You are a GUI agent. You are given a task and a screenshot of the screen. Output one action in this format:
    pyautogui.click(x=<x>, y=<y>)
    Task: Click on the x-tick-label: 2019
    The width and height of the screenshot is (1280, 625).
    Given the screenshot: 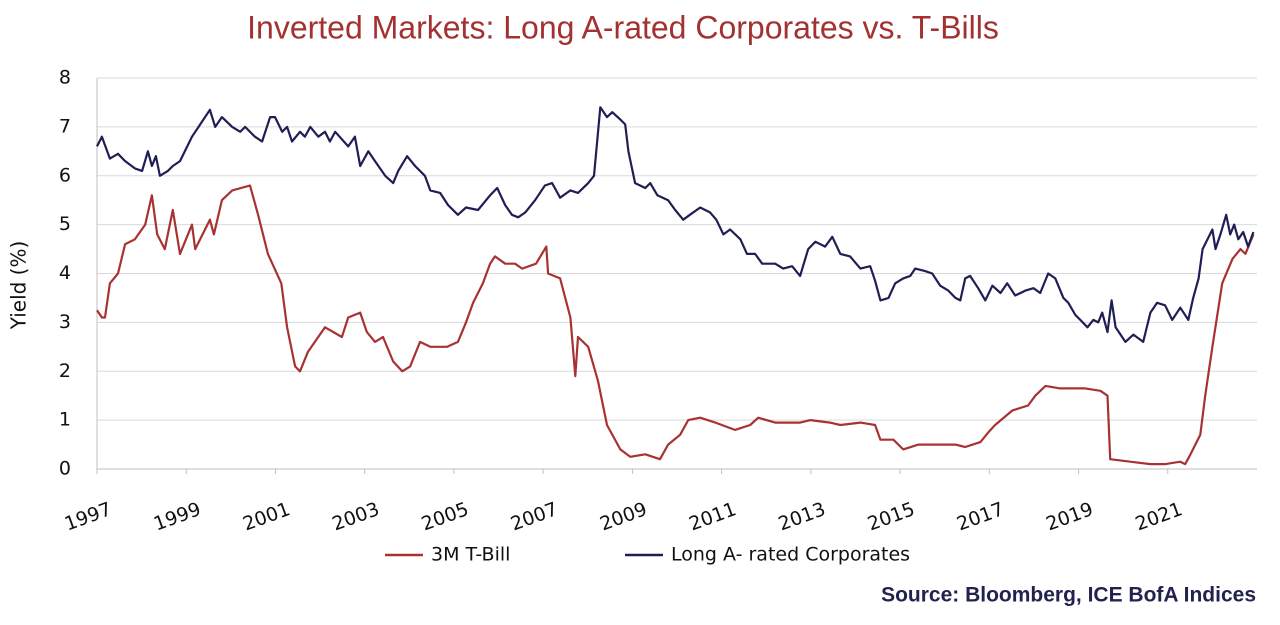 What is the action you would take?
    pyautogui.click(x=1069, y=516)
    